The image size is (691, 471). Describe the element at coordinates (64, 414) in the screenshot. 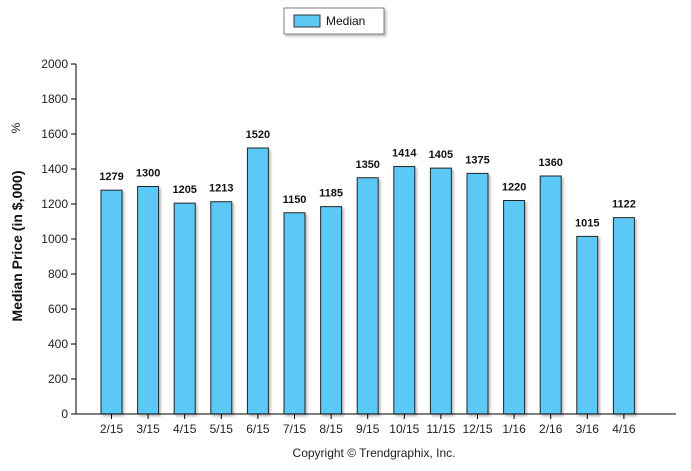

I see `y-tick-label: 0` at that location.